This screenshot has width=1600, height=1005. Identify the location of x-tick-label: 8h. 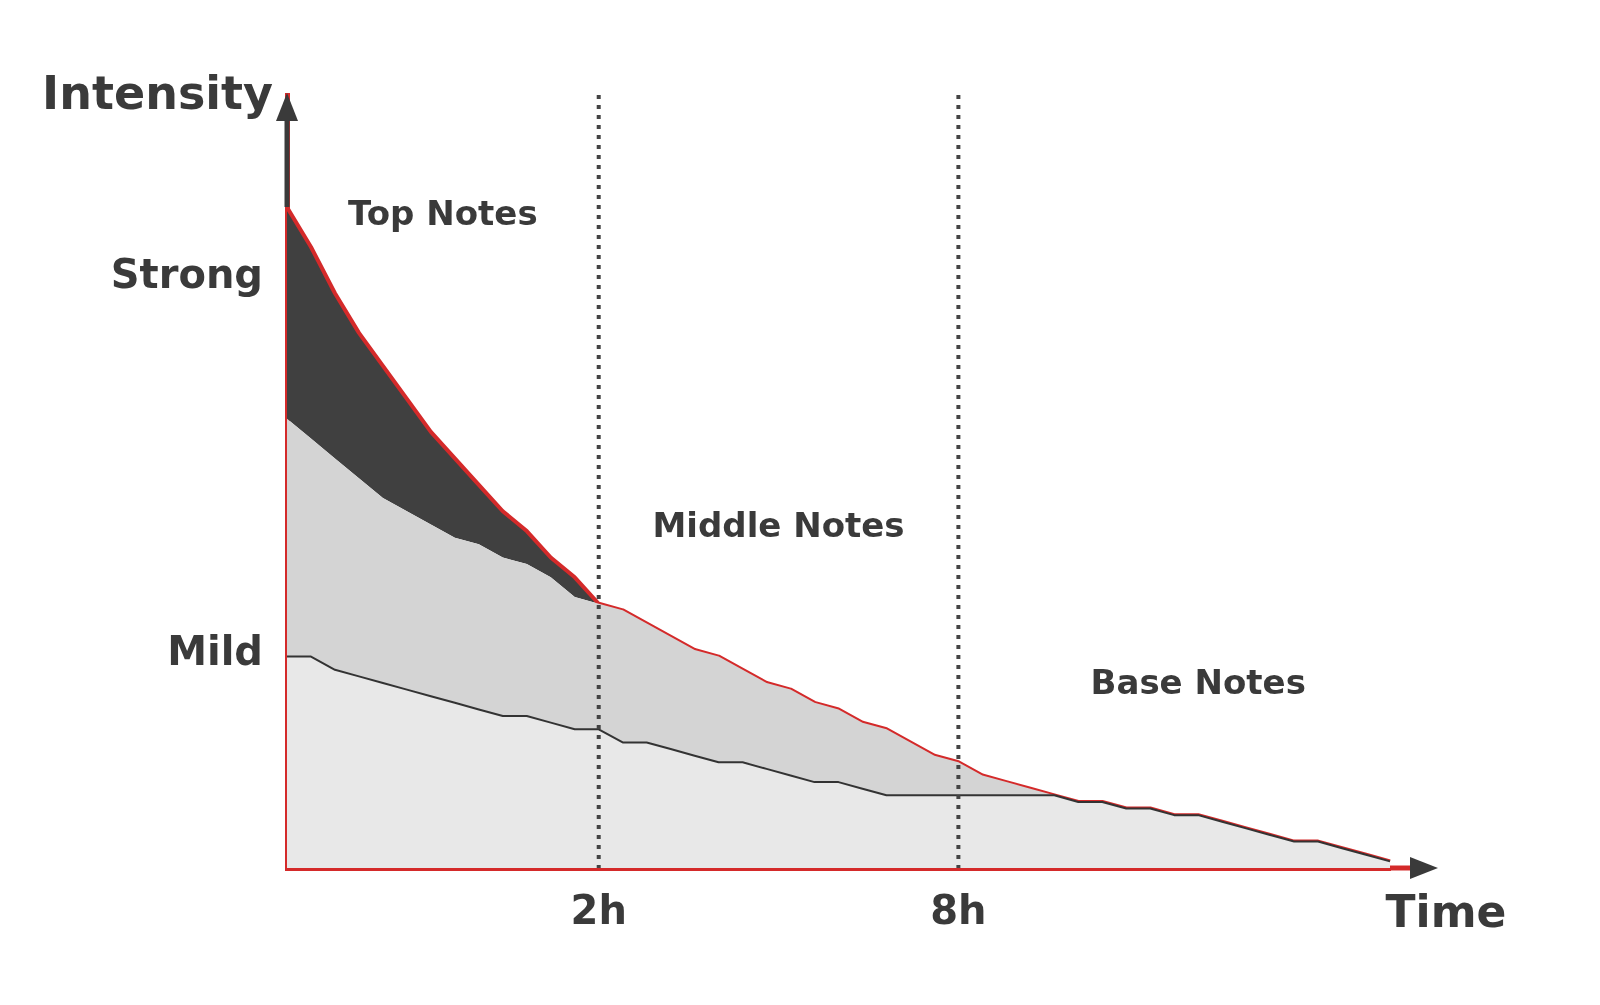
(958, 910).